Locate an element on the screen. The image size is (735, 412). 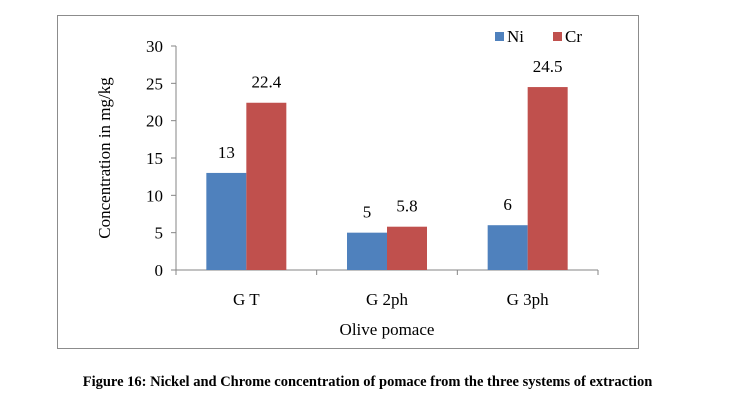
bar-ni-g3ph is located at coordinates (507, 247).